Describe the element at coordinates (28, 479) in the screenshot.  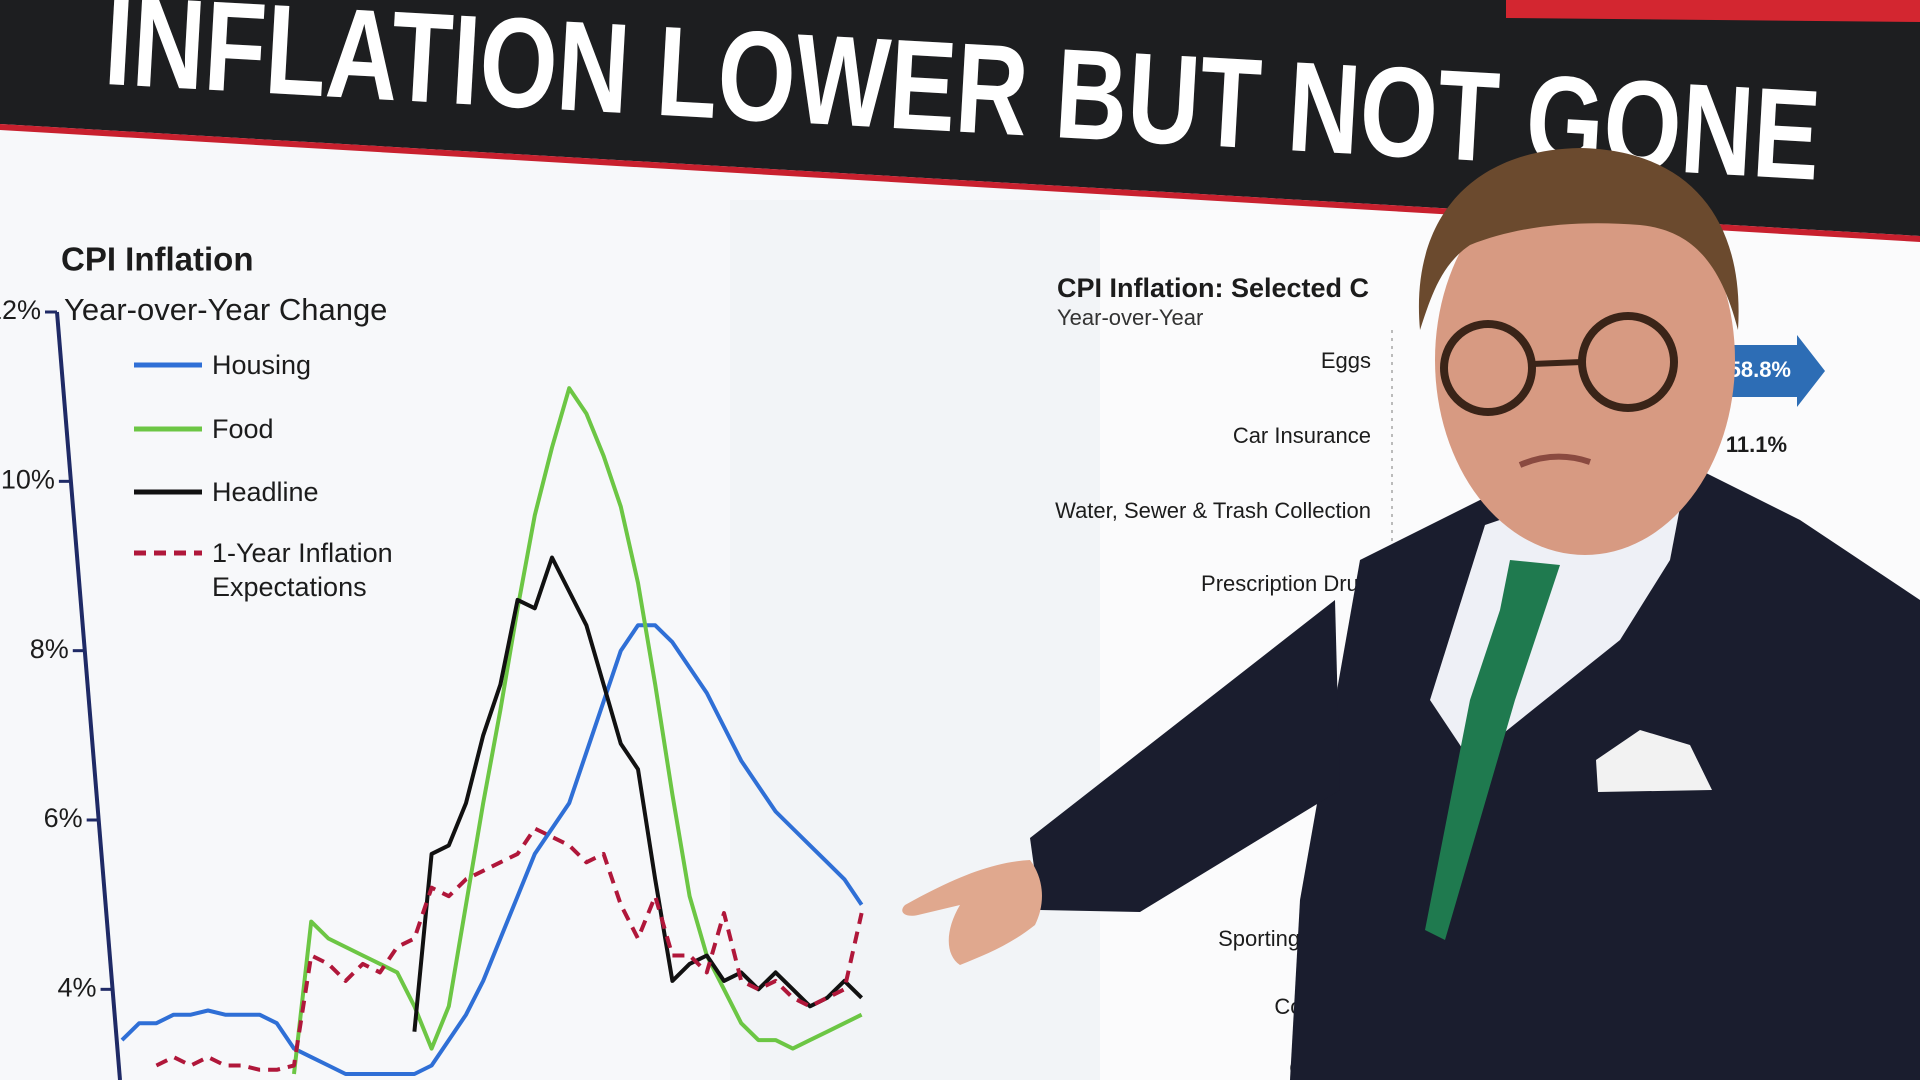
I see `y-tick-label: 10%` at that location.